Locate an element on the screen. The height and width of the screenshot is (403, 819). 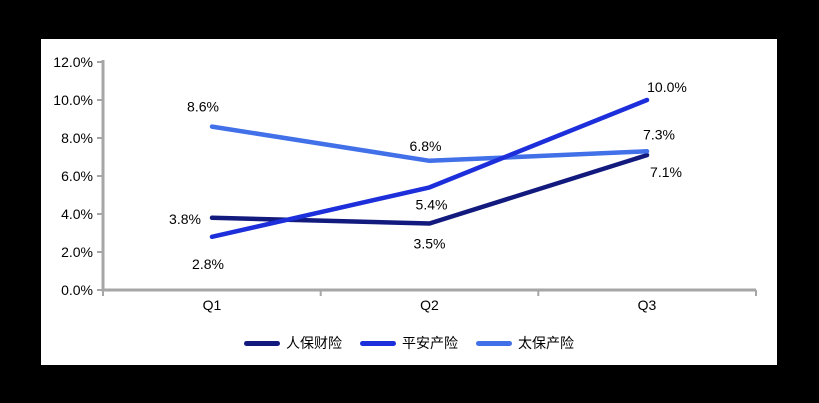
legend-item-0: 人保财险 is located at coordinates (293, 343).